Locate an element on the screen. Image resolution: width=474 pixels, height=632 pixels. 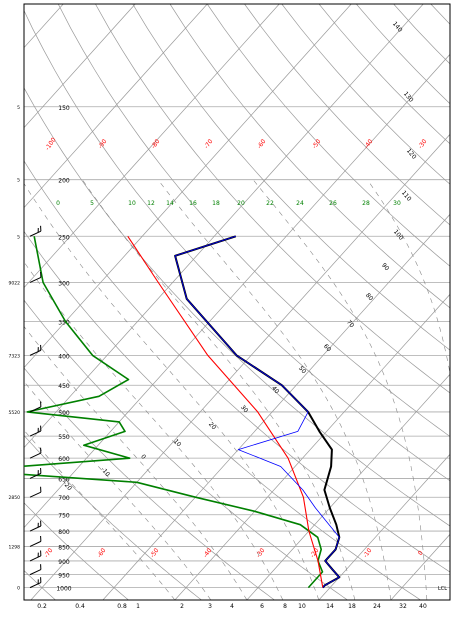
red-isotherm-label: -90 is located at coordinates (102, 144).